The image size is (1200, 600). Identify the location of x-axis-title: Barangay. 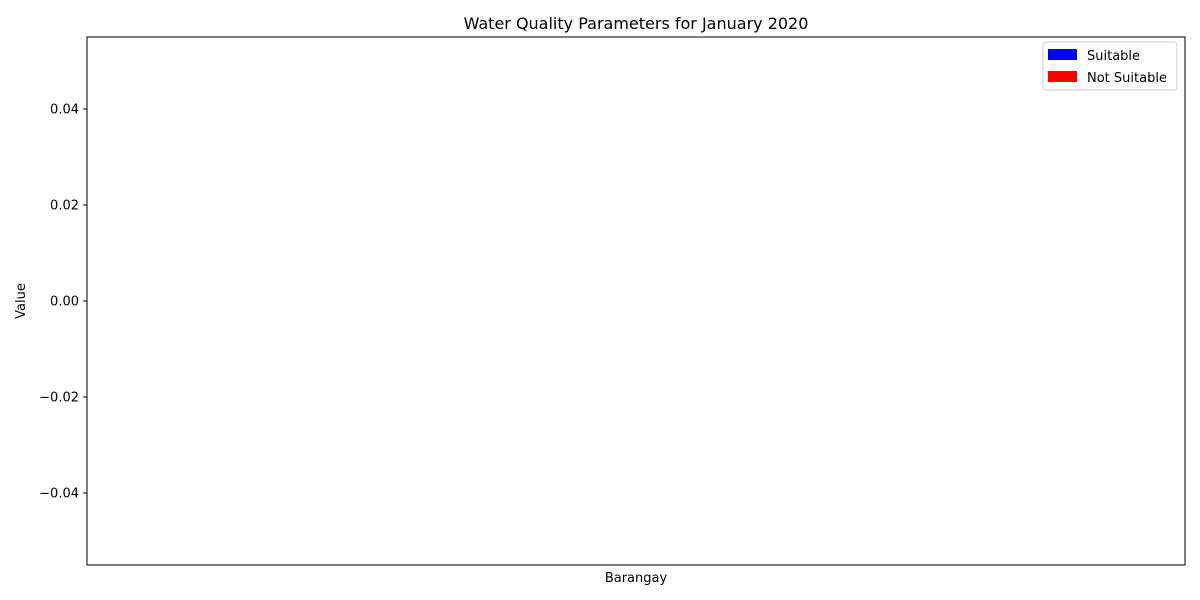
(636, 578).